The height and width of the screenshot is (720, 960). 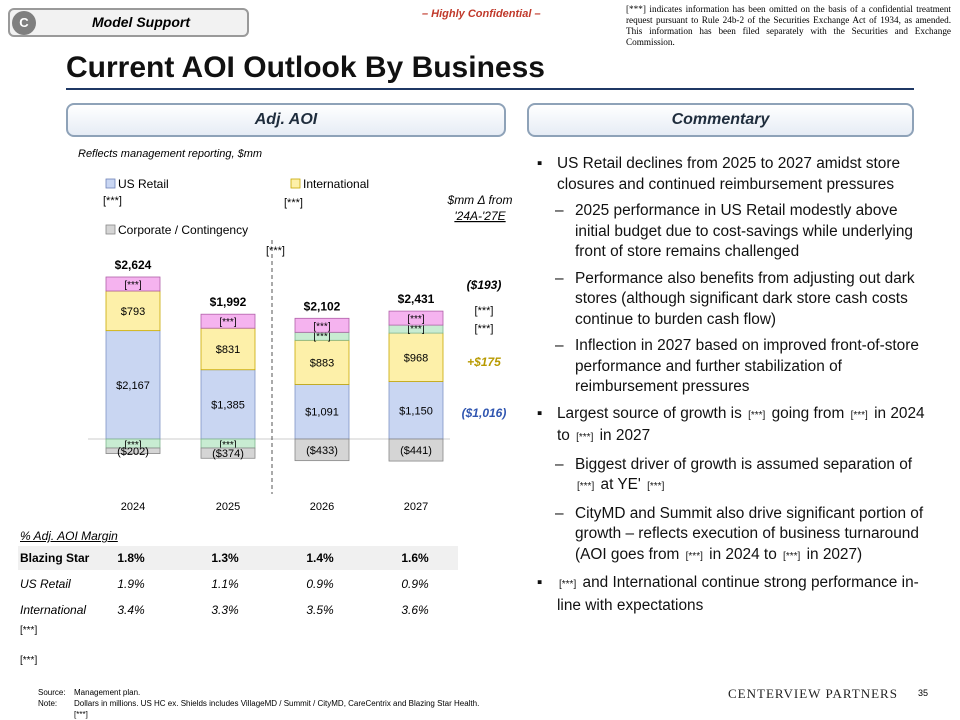 What do you see at coordinates (133, 452) in the screenshot?
I see `corporate-value-label: ($202)` at bounding box center [133, 452].